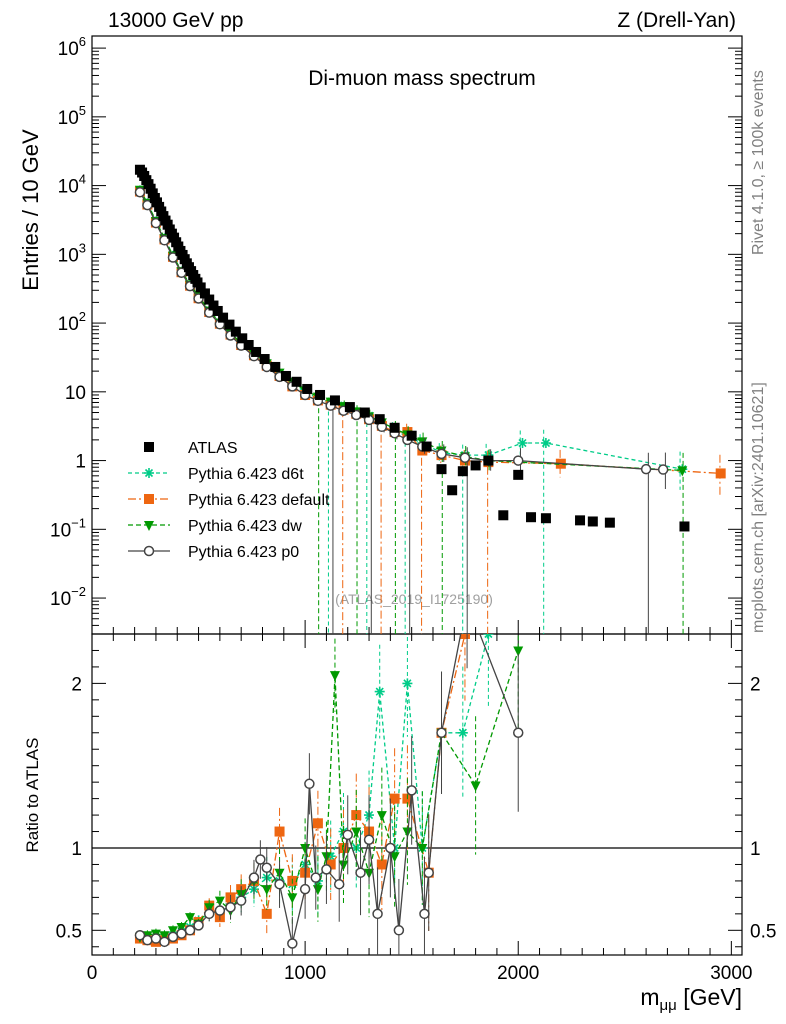  What do you see at coordinates (175, 20) in the screenshot?
I see `header-left: 13000 GeV pp` at bounding box center [175, 20].